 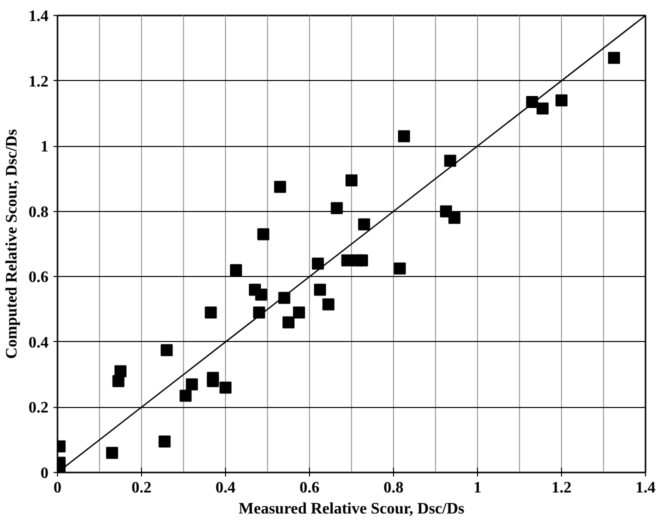 I want to click on y-tick-label: 1, so click(x=44, y=147).